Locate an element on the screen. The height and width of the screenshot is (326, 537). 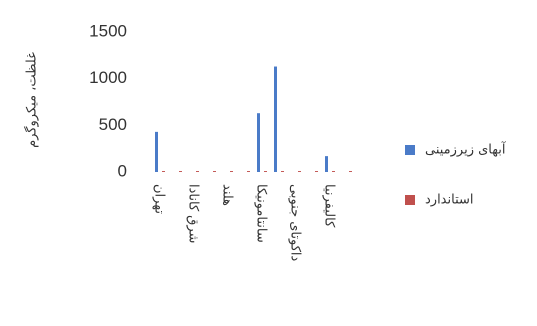
x-tick-label: داکوتای جنوبی is located at coordinates (295, 223).